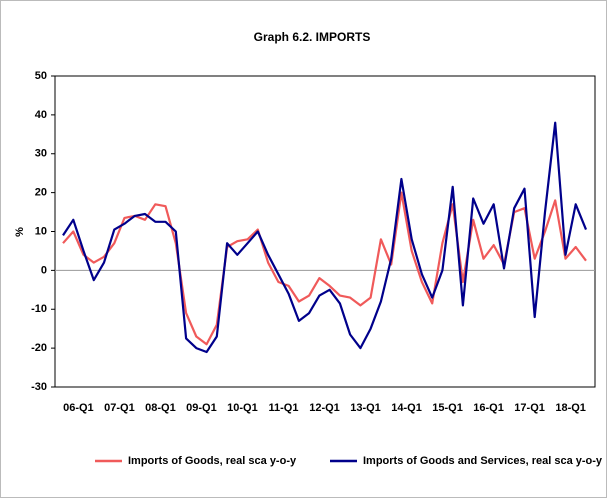  I want to click on chart-title: Graph 6.2. IMPORTS, so click(312, 37).